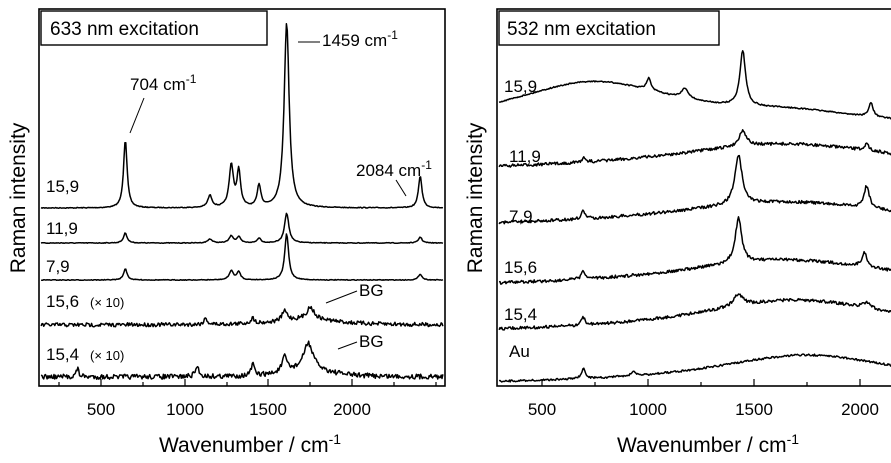 This screenshot has height=463, width=891. What do you see at coordinates (137, 115) in the screenshot?
I see `annotation-704-leader` at bounding box center [137, 115].